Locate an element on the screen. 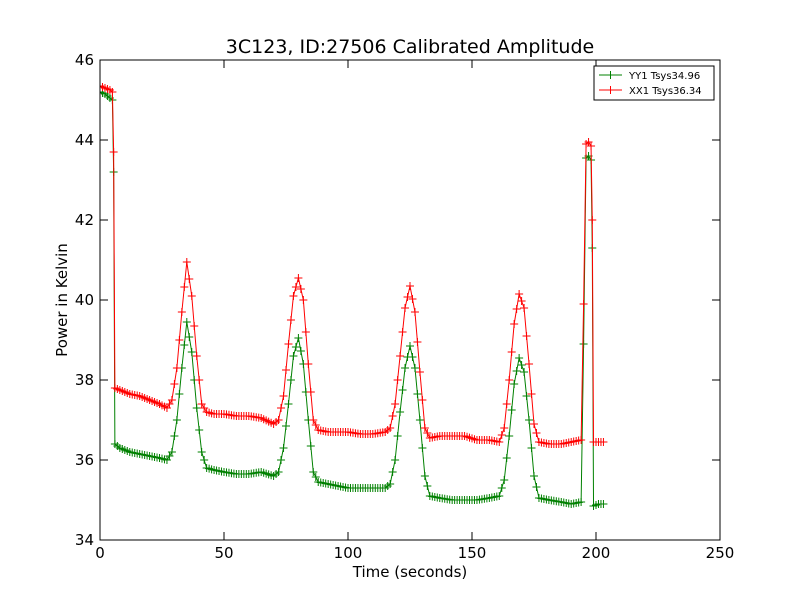  legend: YY1 Tsys34.96 XX1 Tsys36.34 is located at coordinates (654, 83).